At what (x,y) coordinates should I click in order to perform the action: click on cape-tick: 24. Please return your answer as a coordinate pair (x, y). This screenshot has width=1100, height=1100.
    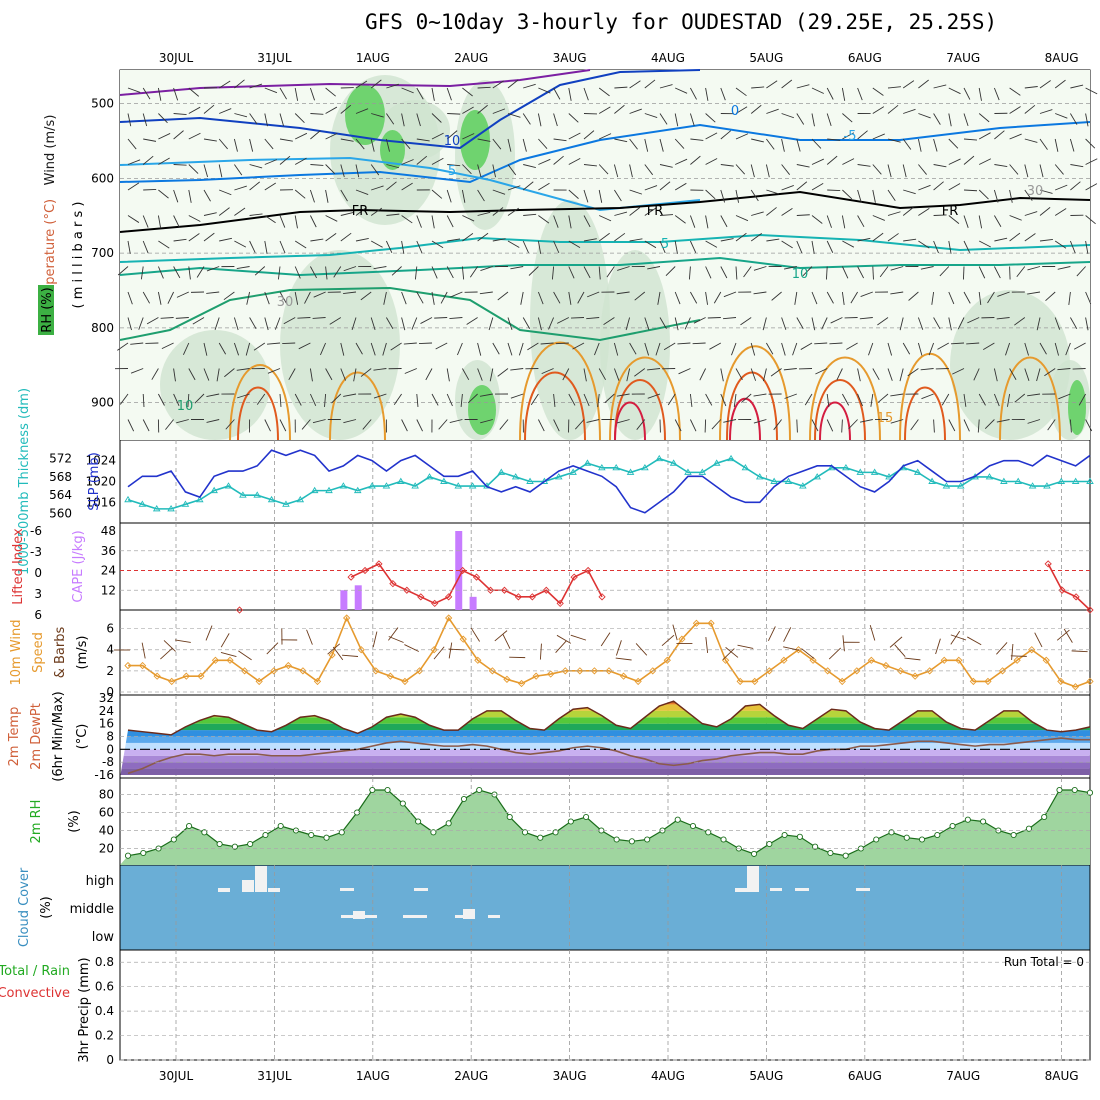
    Looking at the image, I should click on (108, 571).